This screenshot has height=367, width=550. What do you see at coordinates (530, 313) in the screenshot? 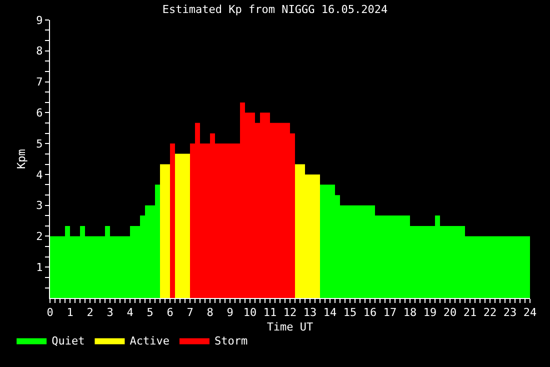
I see `x-tick-label: 24` at bounding box center [530, 313].